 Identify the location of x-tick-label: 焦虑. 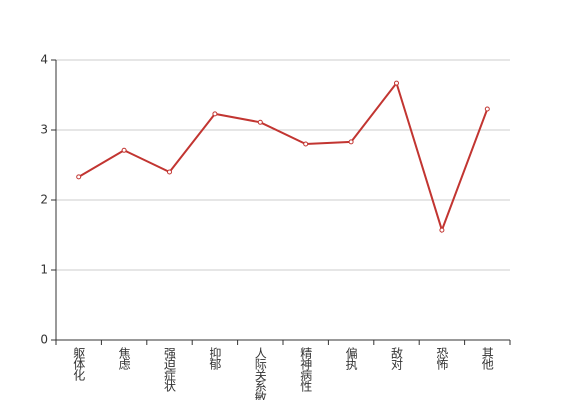
(124, 358).